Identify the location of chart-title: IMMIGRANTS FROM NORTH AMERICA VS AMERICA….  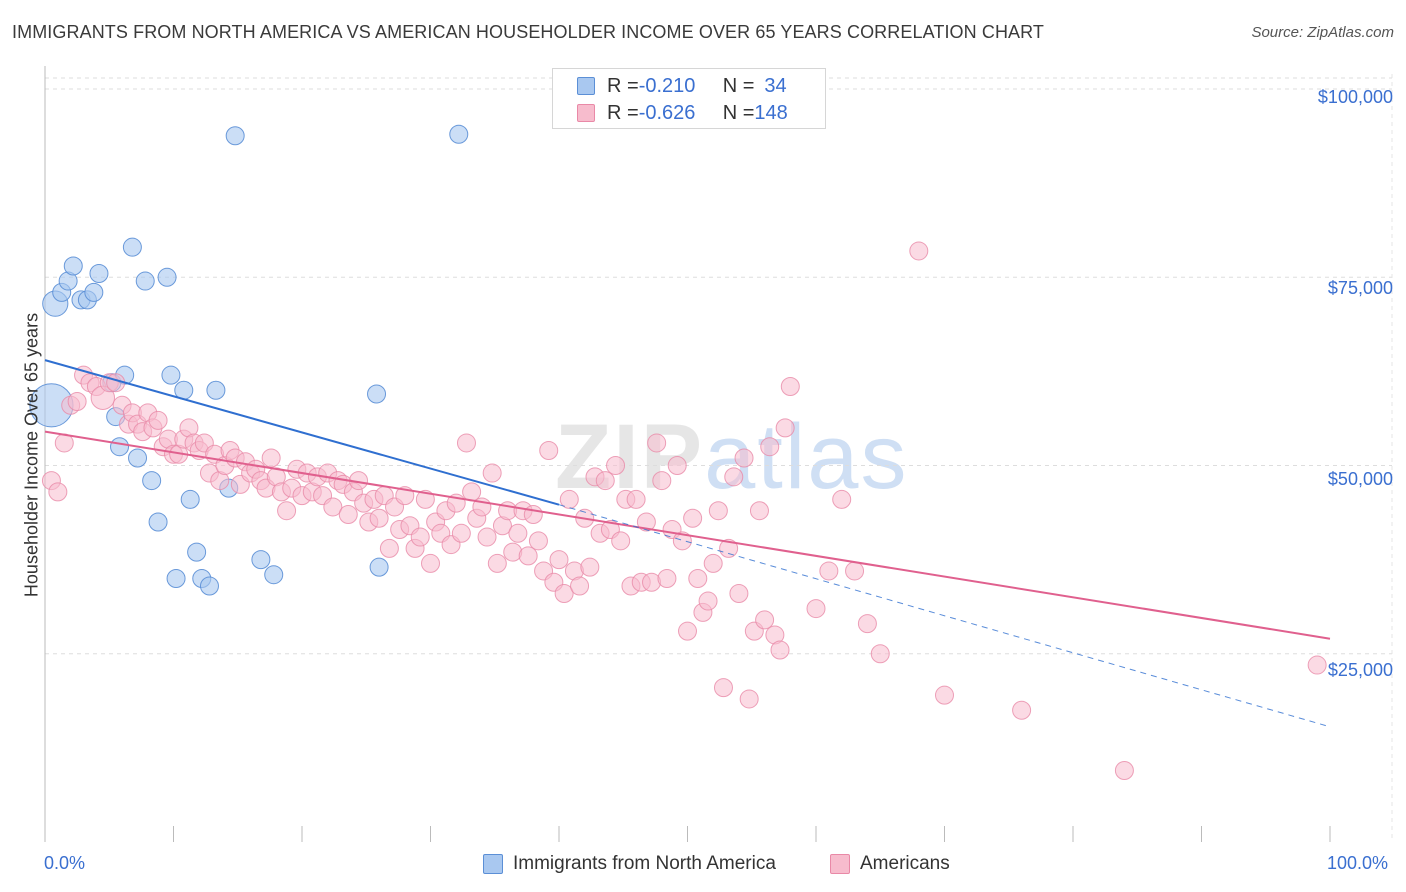
(528, 32).